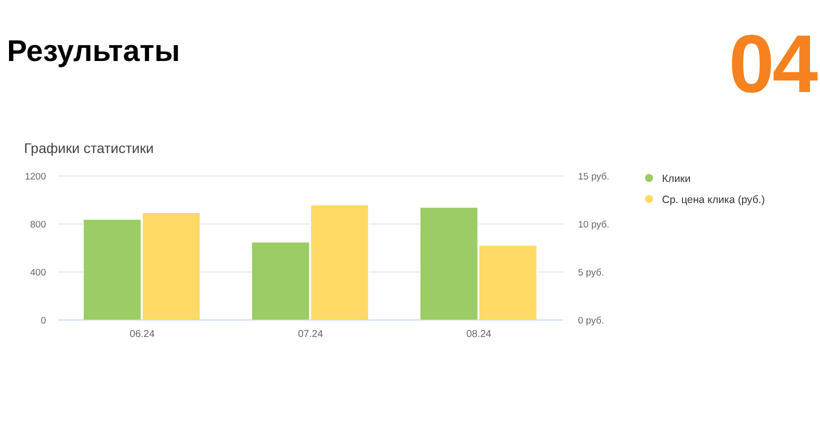  Describe the element at coordinates (35, 176) in the screenshot. I see `y-tick-label: 1200` at that location.